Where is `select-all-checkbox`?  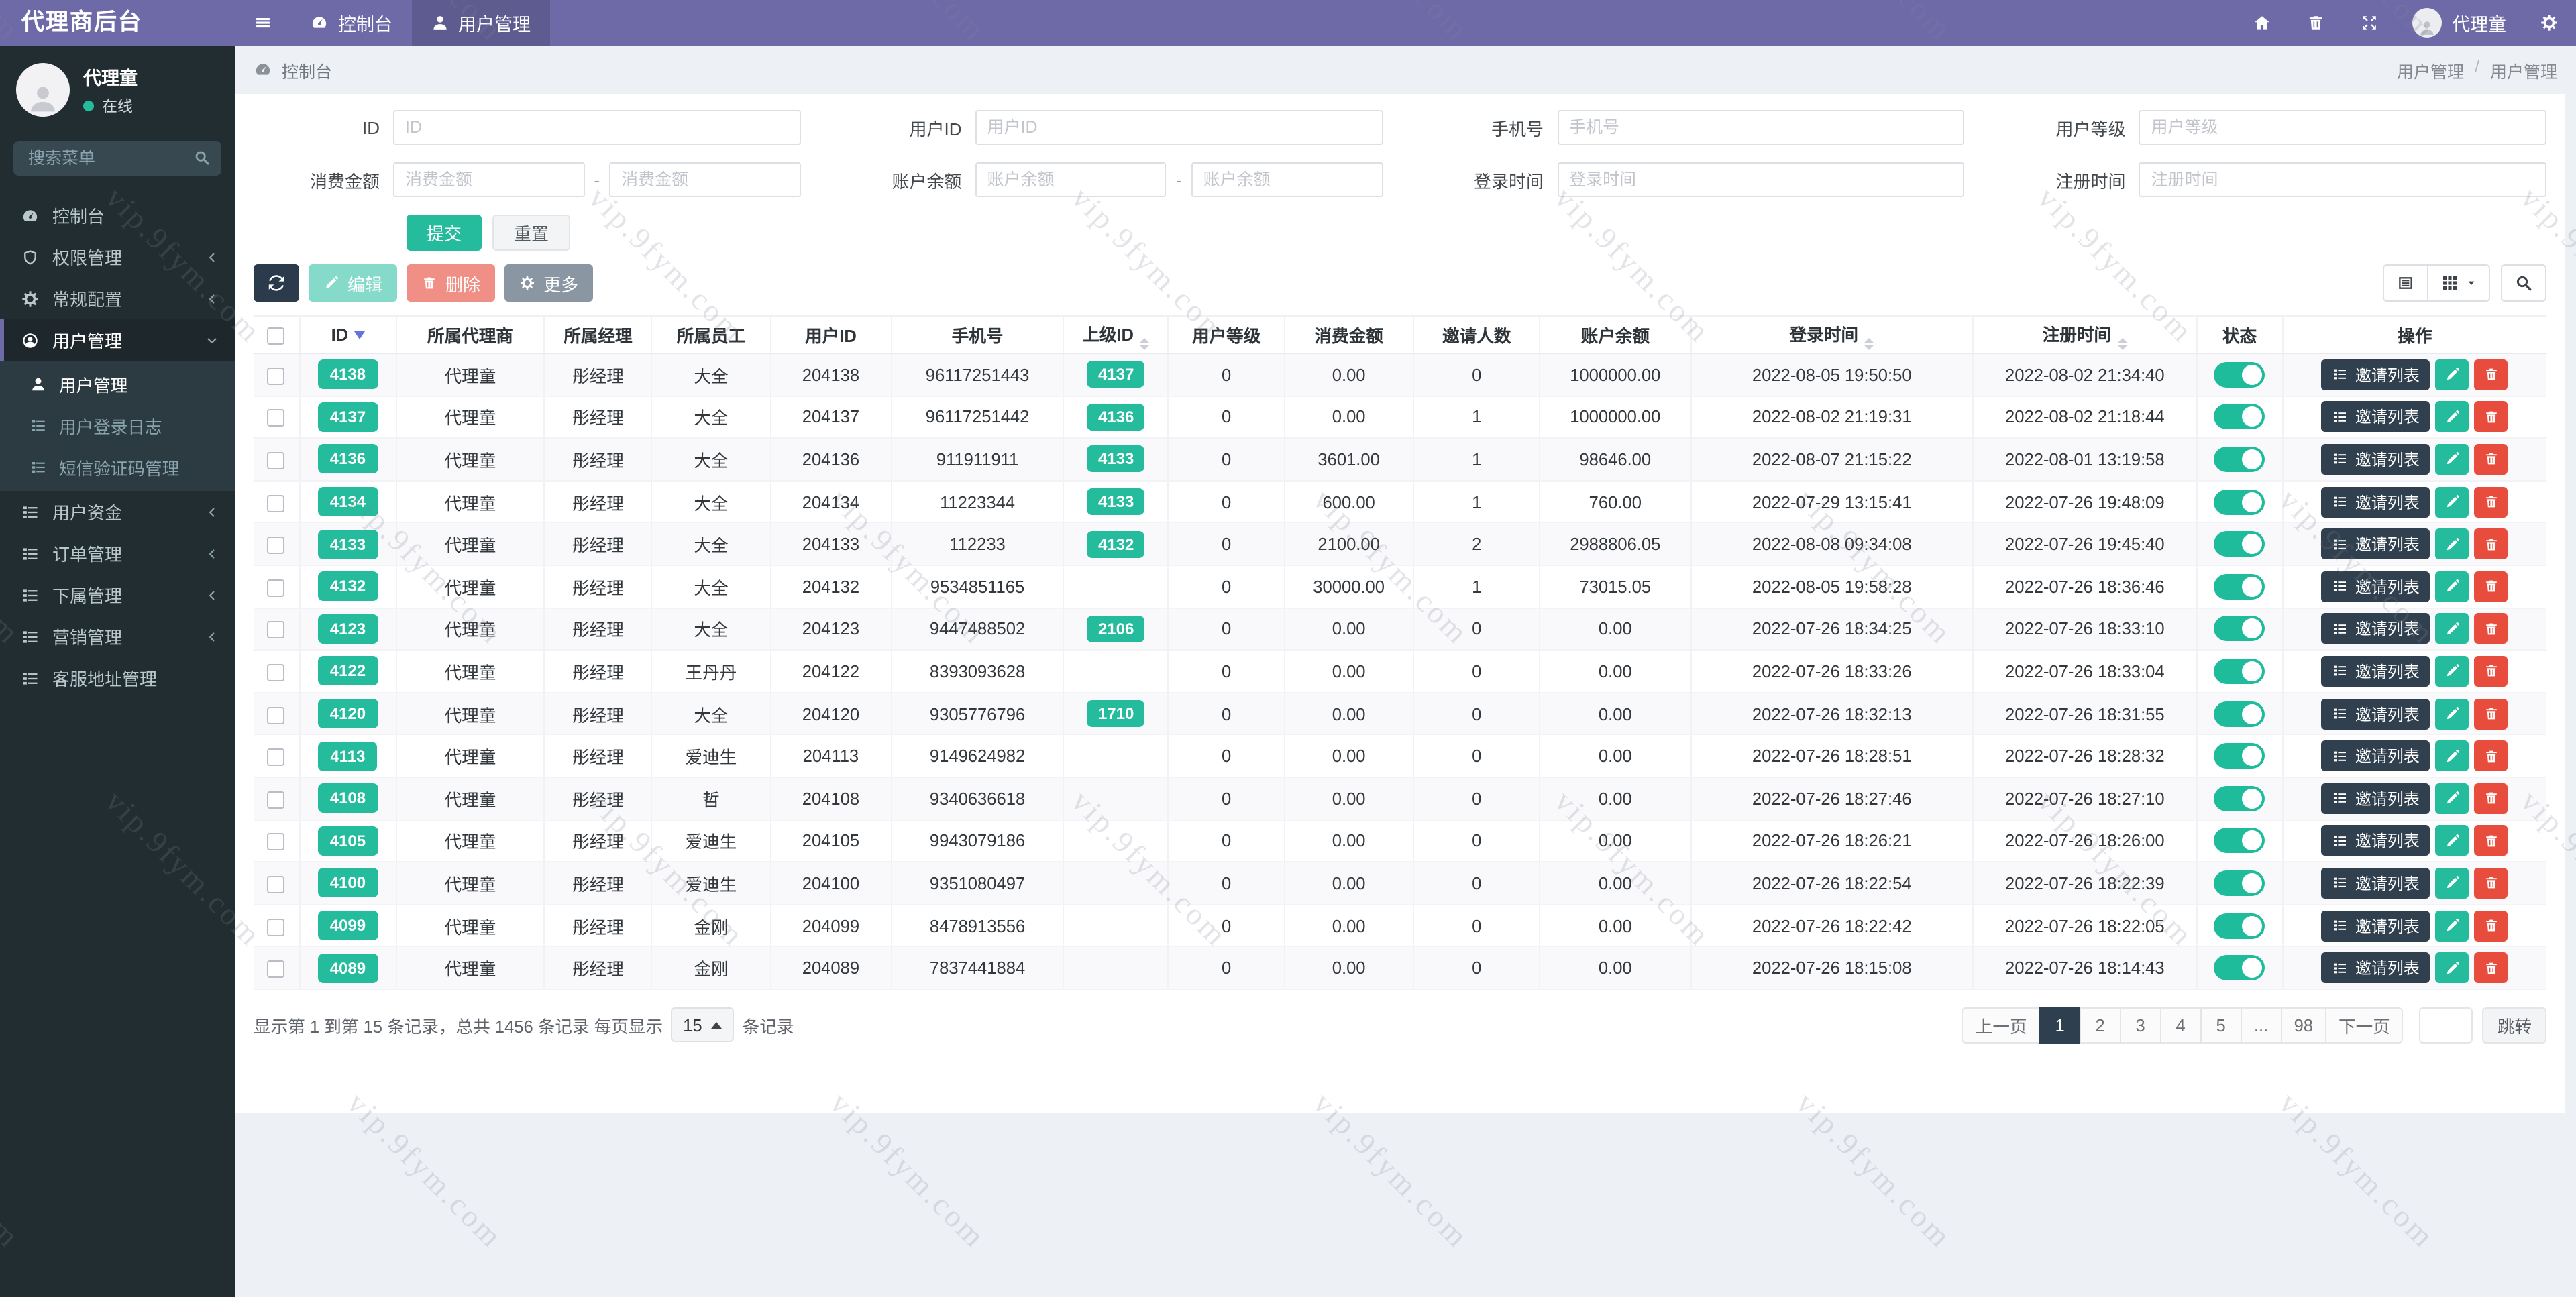 select-all-checkbox is located at coordinates (276, 336).